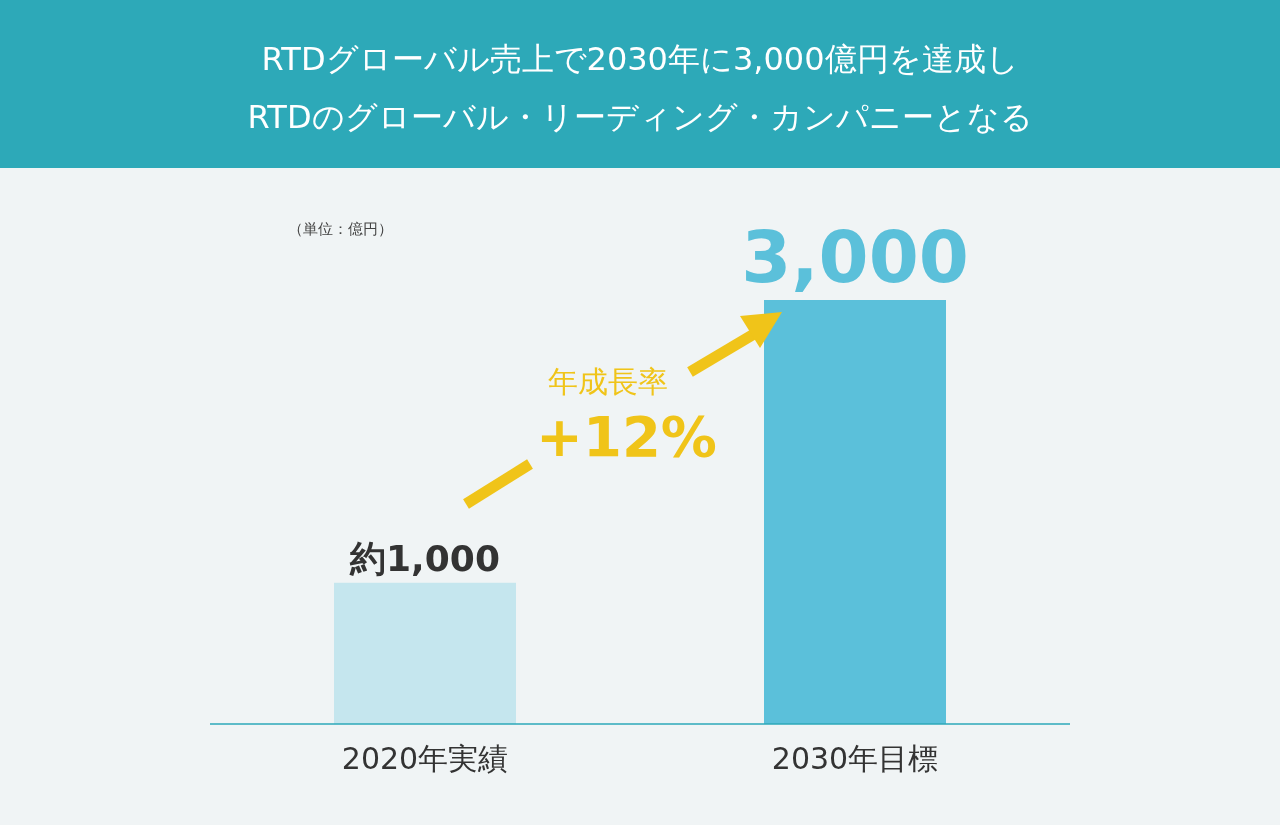  What do you see at coordinates (626, 436) in the screenshot?
I see `annotation: +12%` at bounding box center [626, 436].